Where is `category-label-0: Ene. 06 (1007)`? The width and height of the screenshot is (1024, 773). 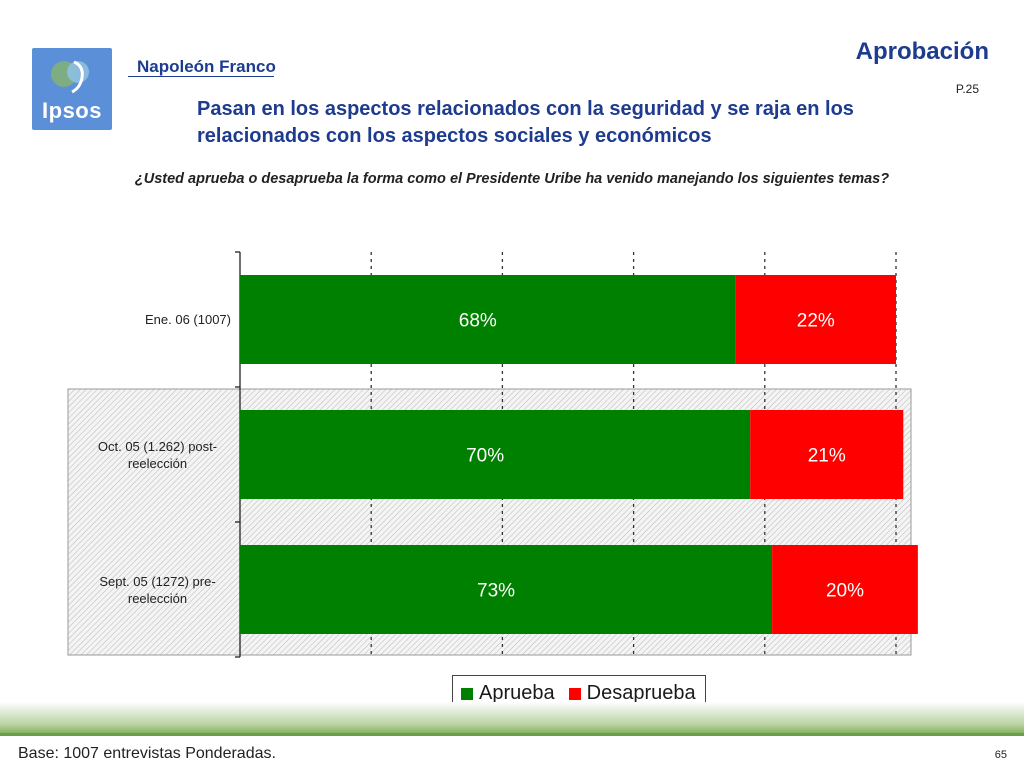
category-label-0: Ene. 06 (1007) is located at coordinates (187, 319).